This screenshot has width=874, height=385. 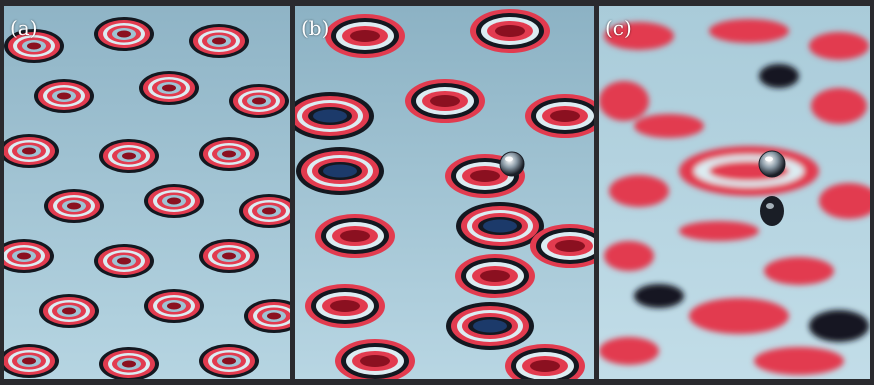 What do you see at coordinates (772, 164) in the screenshot?
I see `water-droplet-c-upper` at bounding box center [772, 164].